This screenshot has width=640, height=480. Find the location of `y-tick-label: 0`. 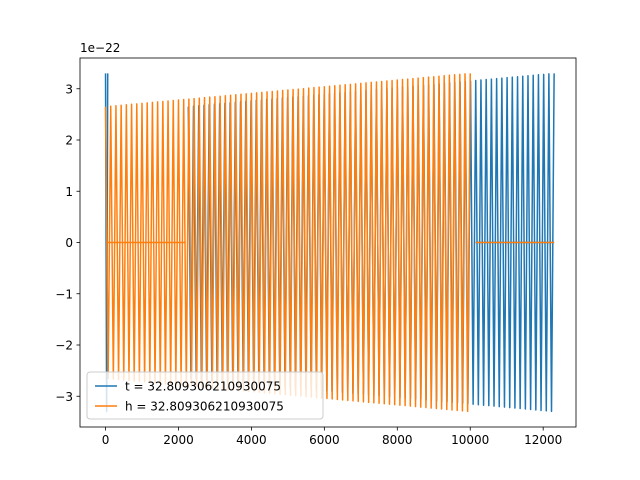

y-tick-label: 0 is located at coordinates (69, 243).